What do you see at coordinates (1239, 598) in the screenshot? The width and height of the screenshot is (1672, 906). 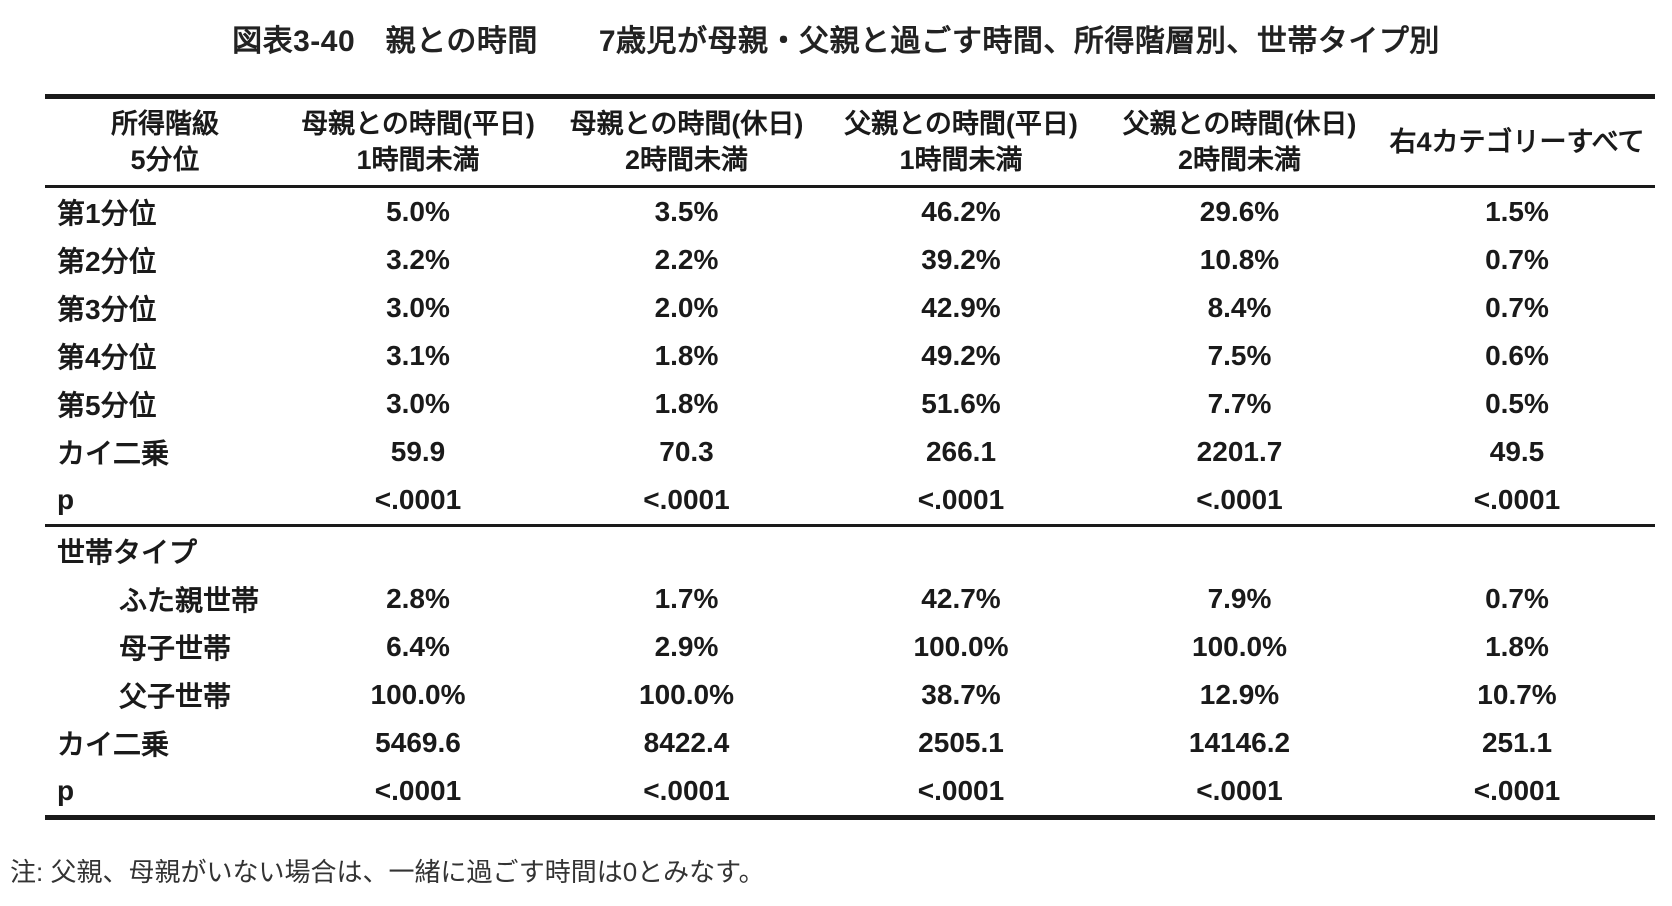 I see `cell-value: 7.9%` at bounding box center [1239, 598].